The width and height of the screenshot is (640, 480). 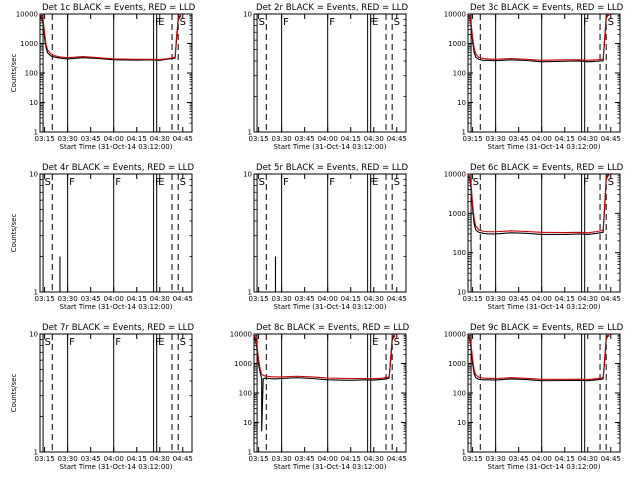 What do you see at coordinates (332, 8) in the screenshot?
I see `panel-title: Det 2r BLACK = Events, RED = LLD` at bounding box center [332, 8].